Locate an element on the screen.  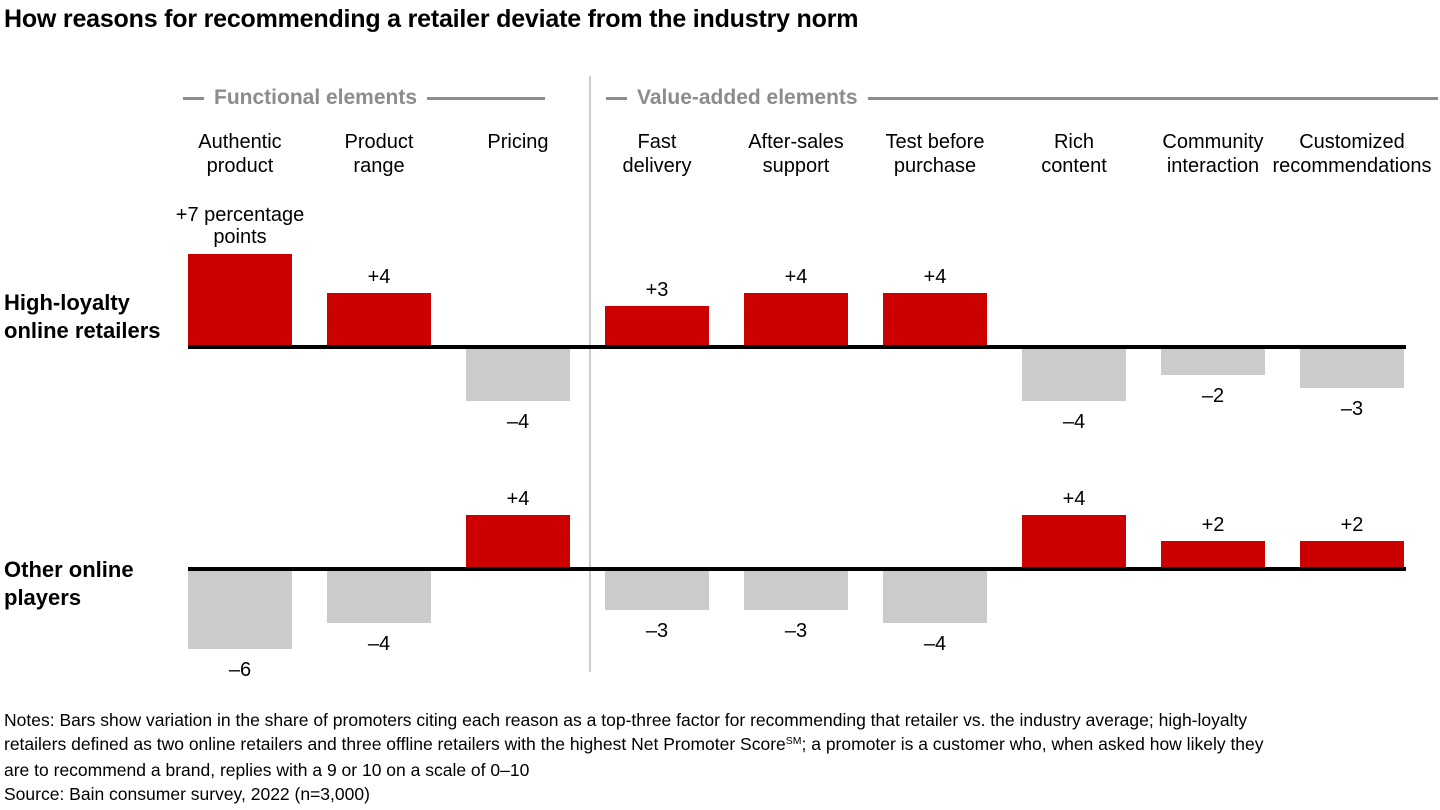
functional-elements-group-header: Functional elements is located at coordinates (364, 97).